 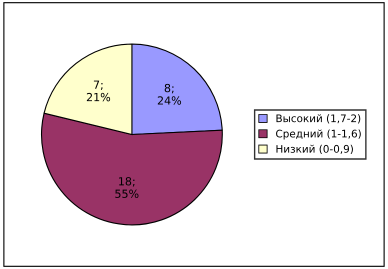 What do you see at coordinates (314, 149) in the screenshot?
I see `legend-label: Низкий (0-0,9)` at bounding box center [314, 149].